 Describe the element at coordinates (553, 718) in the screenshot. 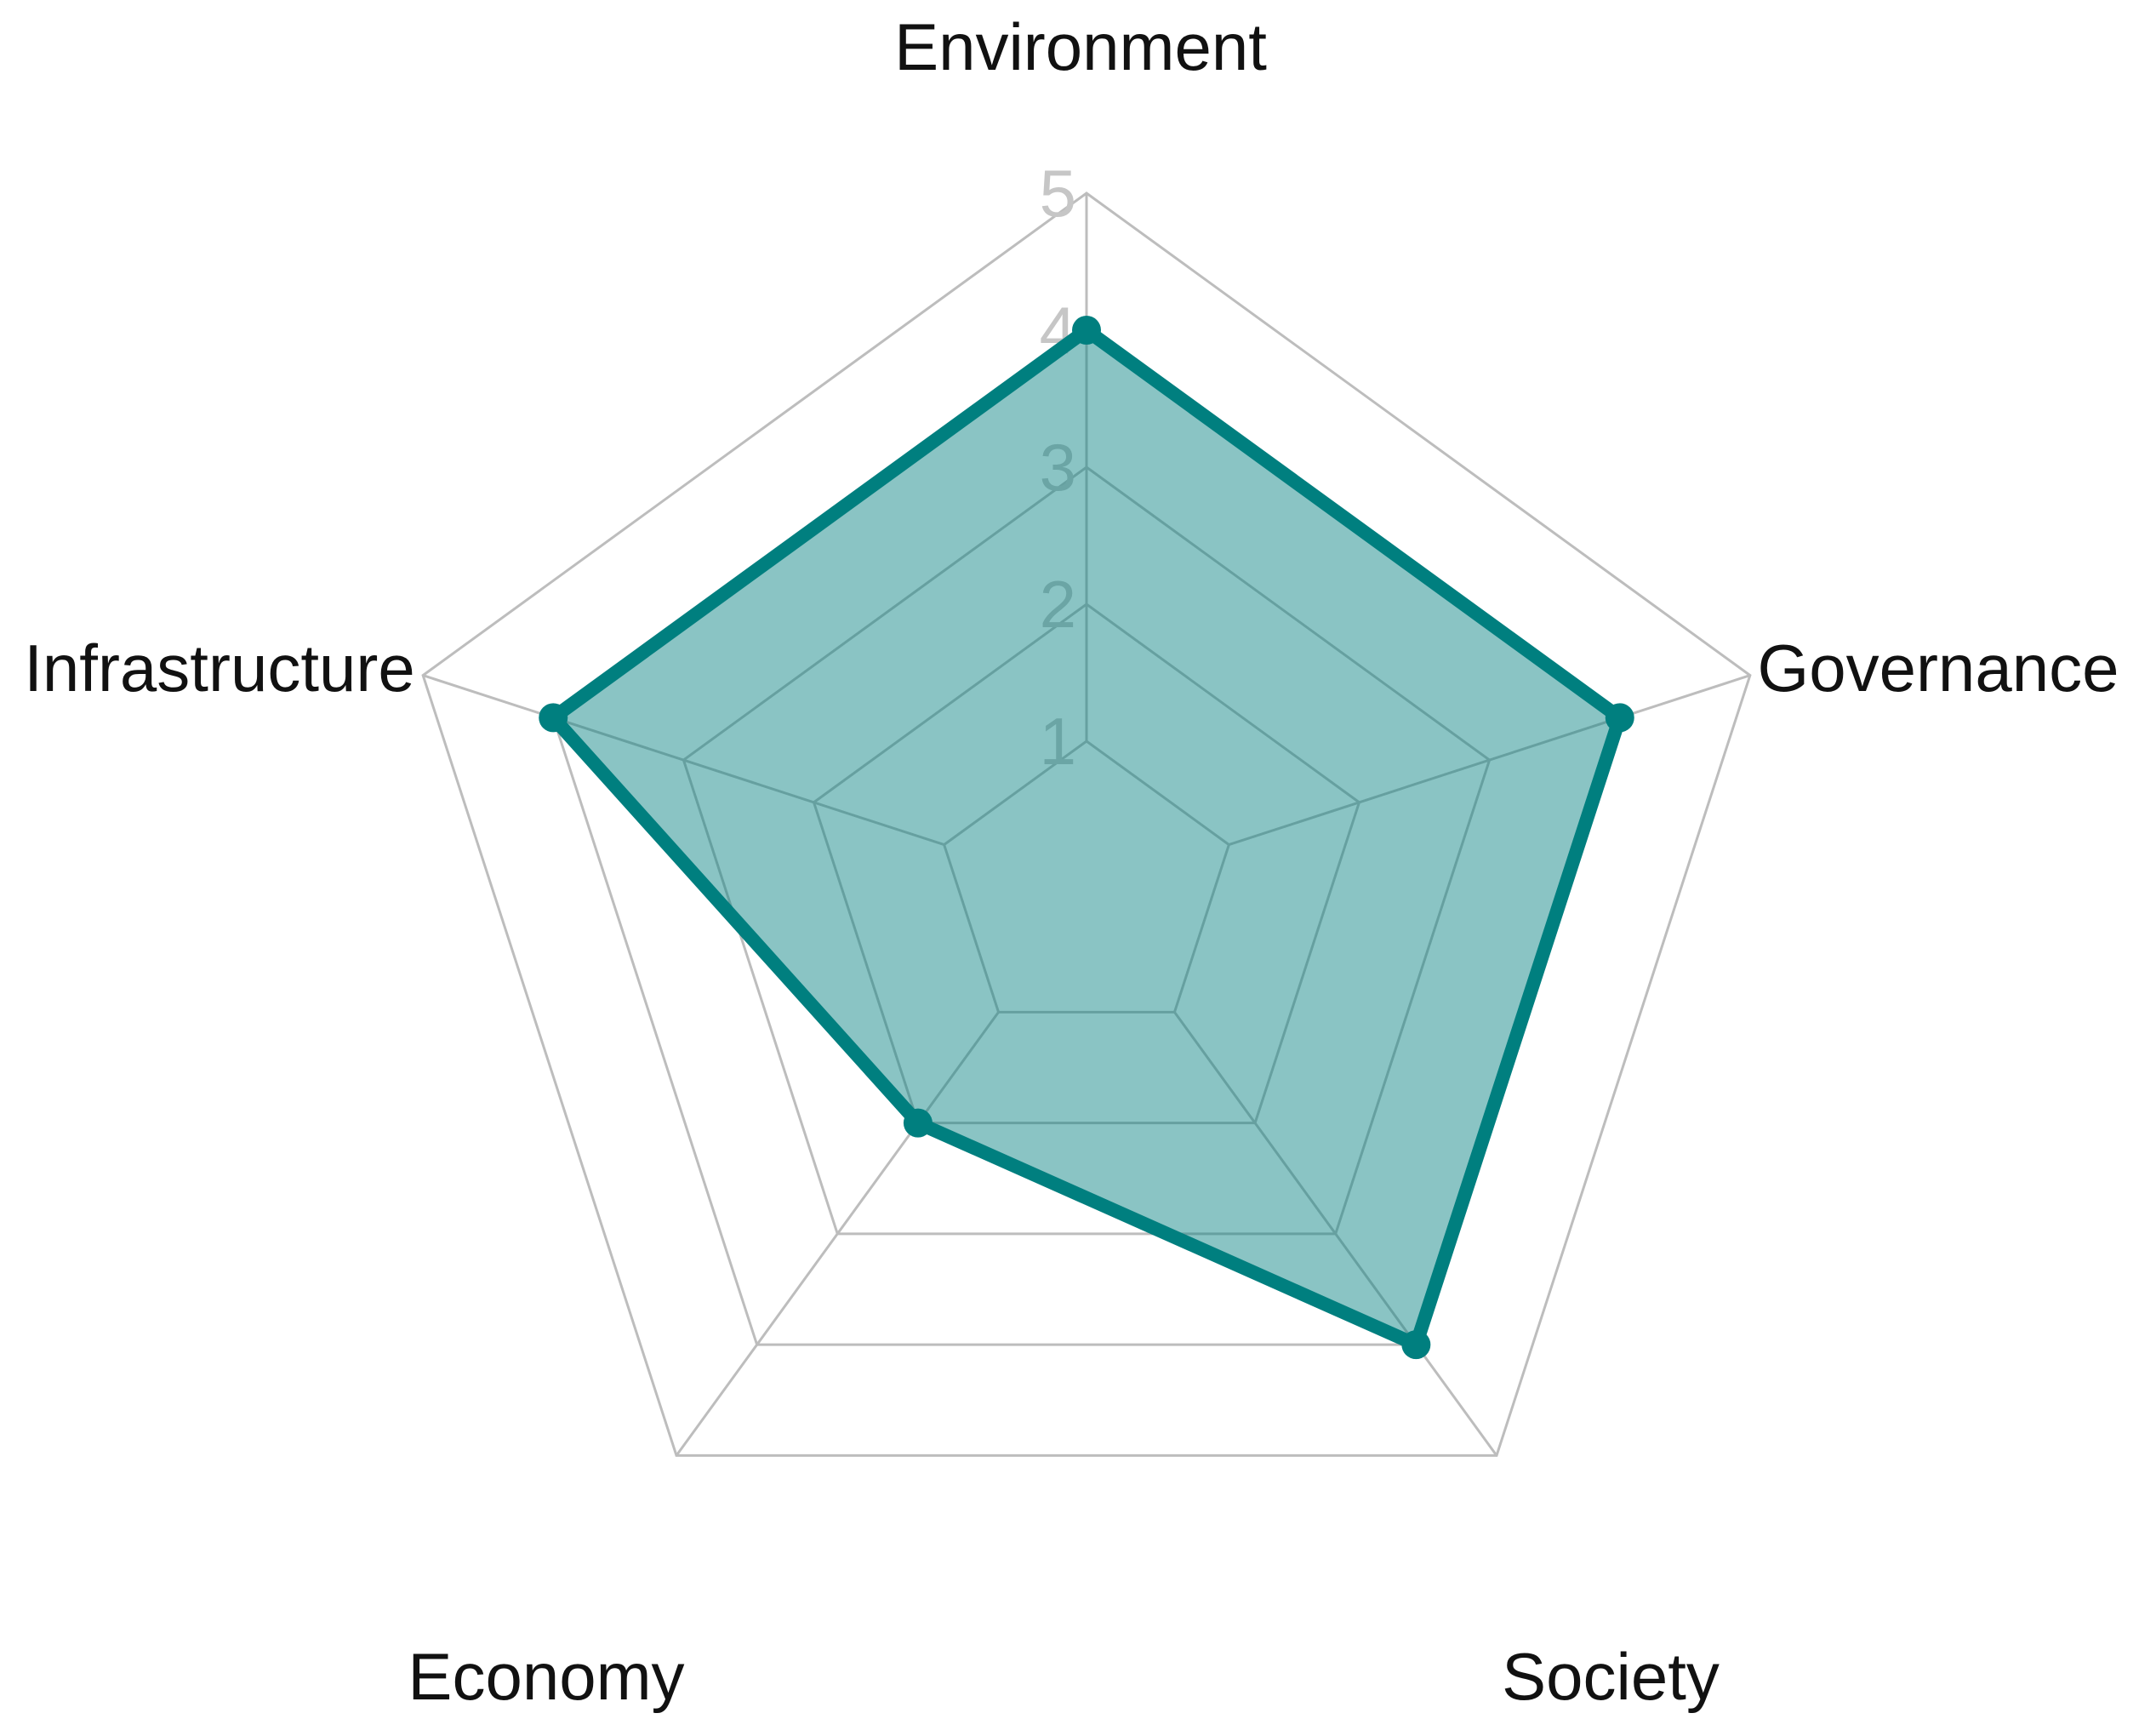

I see `data-point-infrastructure` at that location.